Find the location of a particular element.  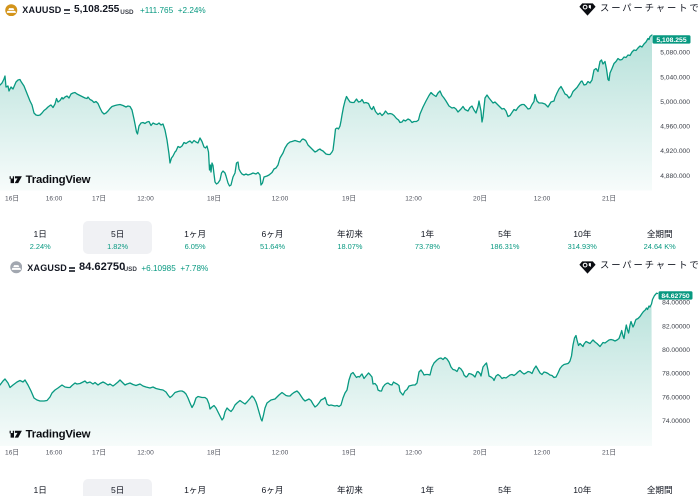

svg-text: 5,000.000 is located at coordinates (675, 102).